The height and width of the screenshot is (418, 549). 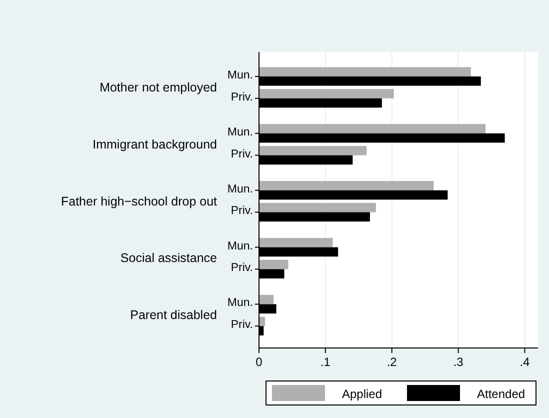 I want to click on x-tick-label: .4, so click(x=525, y=362).